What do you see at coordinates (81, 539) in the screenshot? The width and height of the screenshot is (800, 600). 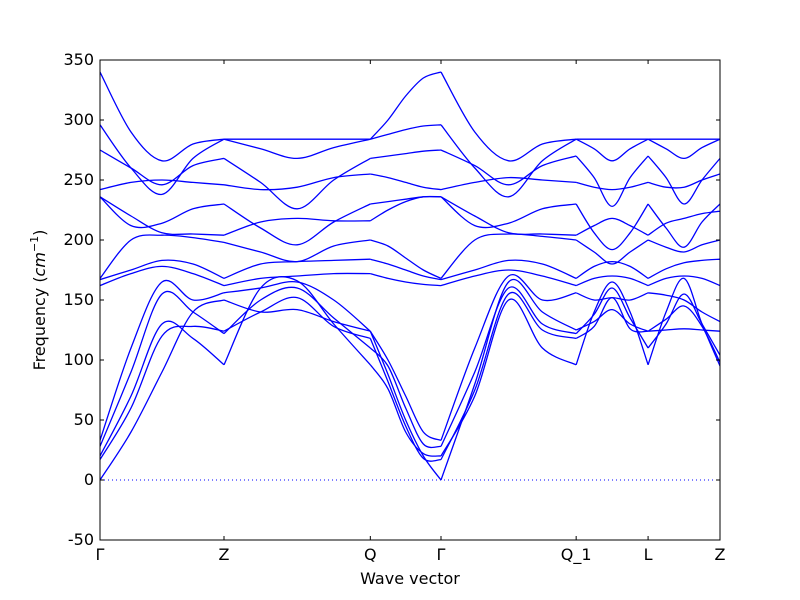 I see `y-tick-label: -50` at bounding box center [81, 539].